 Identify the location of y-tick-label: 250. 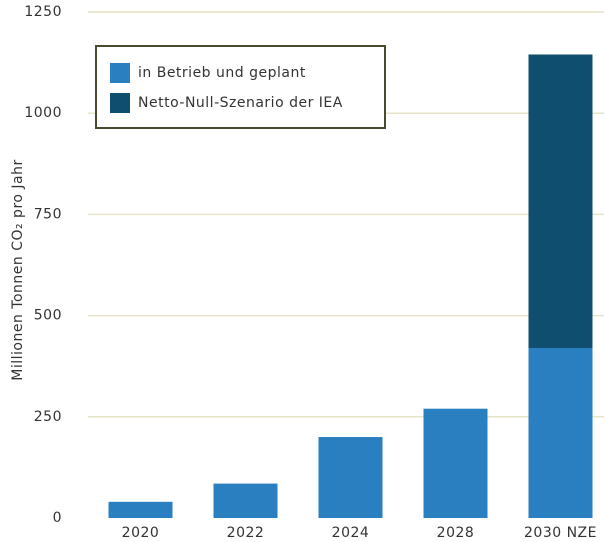
(48, 417).